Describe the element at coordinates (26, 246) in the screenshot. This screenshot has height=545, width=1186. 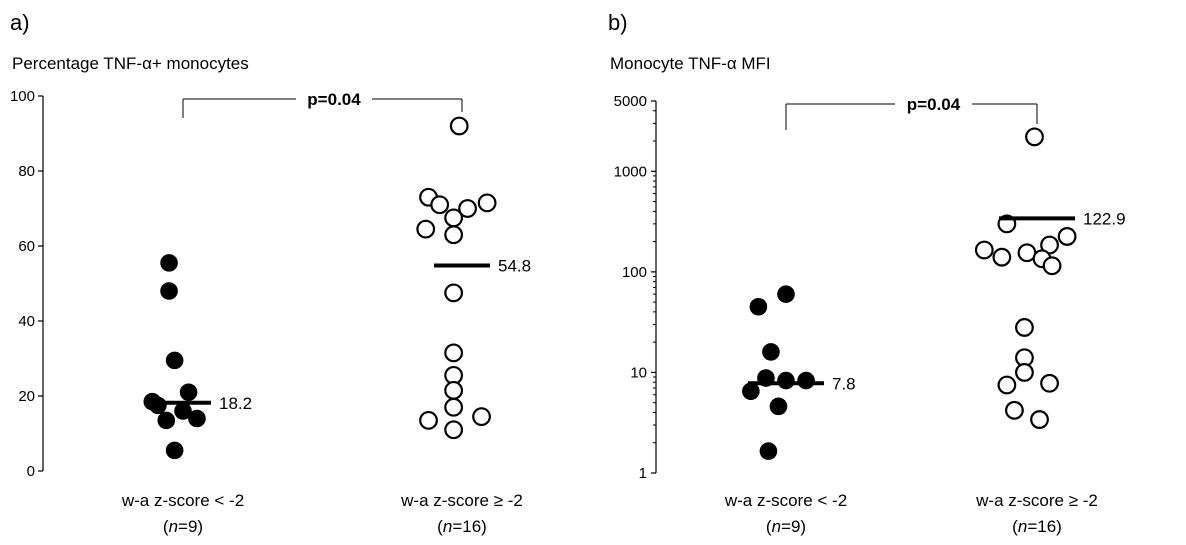
I see `panel-a-y-tick-label: 60` at that location.